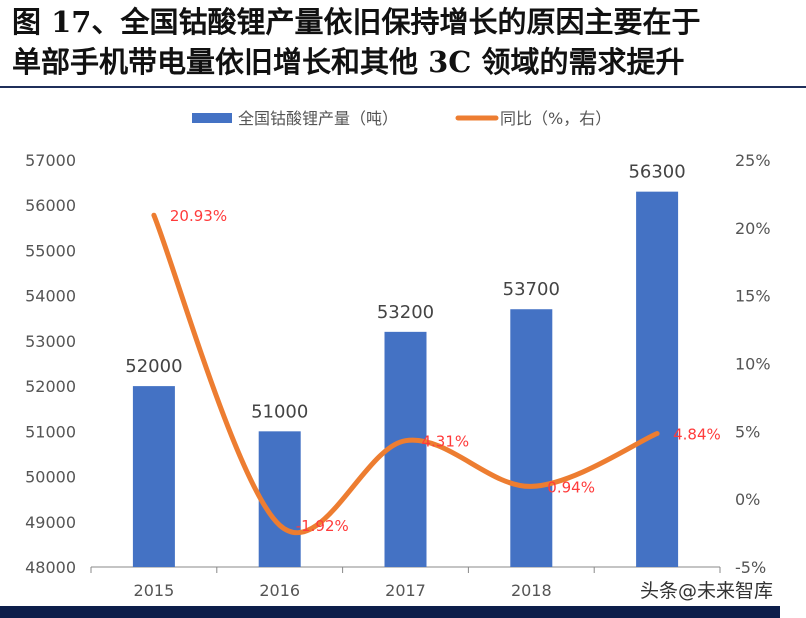 The image size is (806, 618). What do you see at coordinates (390, 612) in the screenshot?
I see `footer-bar` at bounding box center [390, 612].